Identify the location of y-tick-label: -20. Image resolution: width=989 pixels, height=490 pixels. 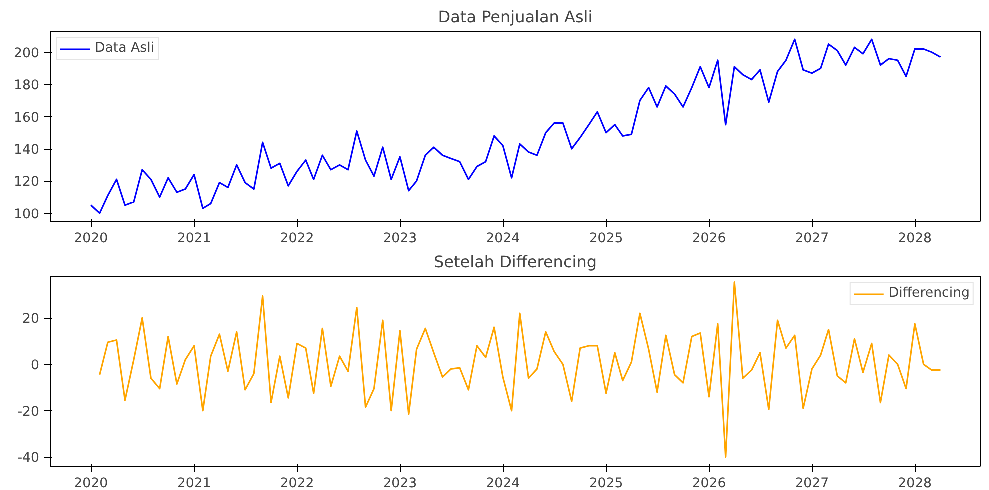
(29, 412).